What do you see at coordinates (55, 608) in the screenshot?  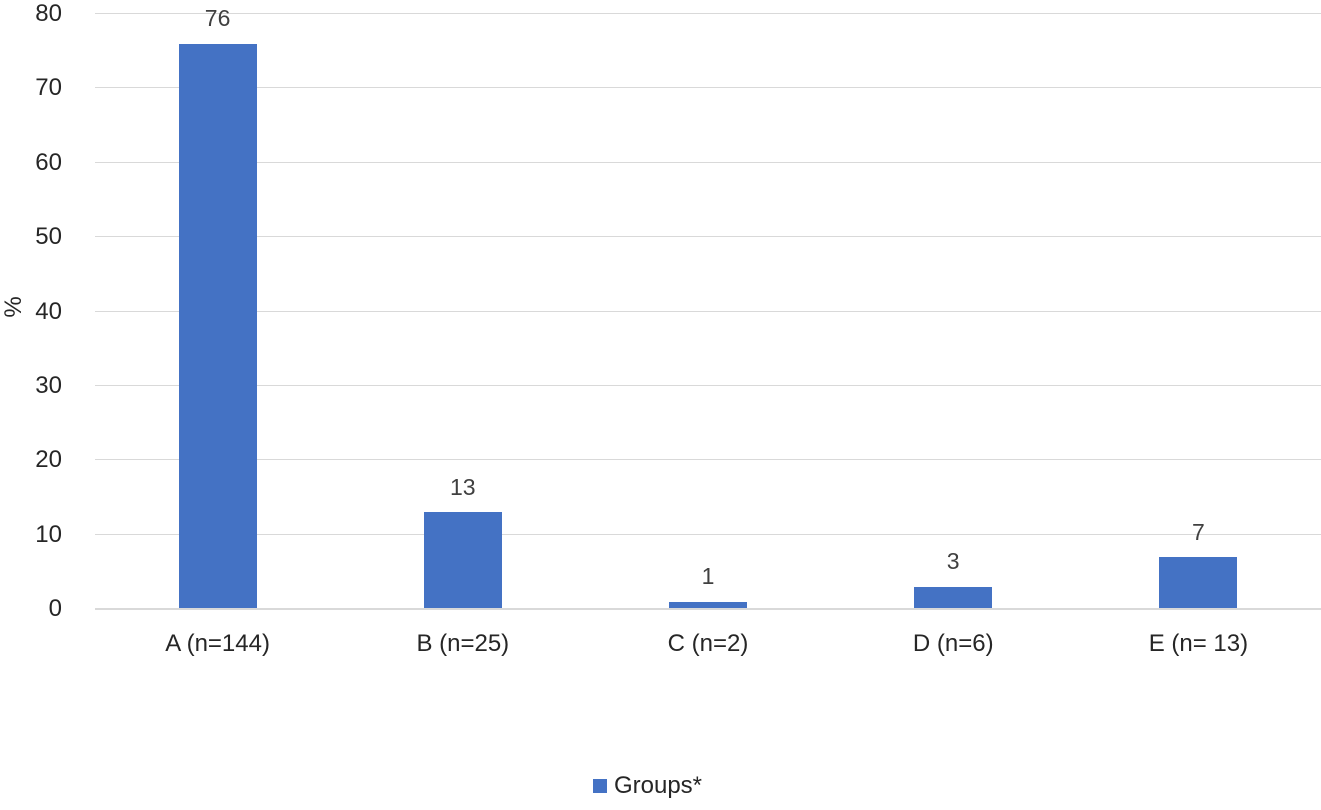 I see `y-tick-label-0: 0` at bounding box center [55, 608].